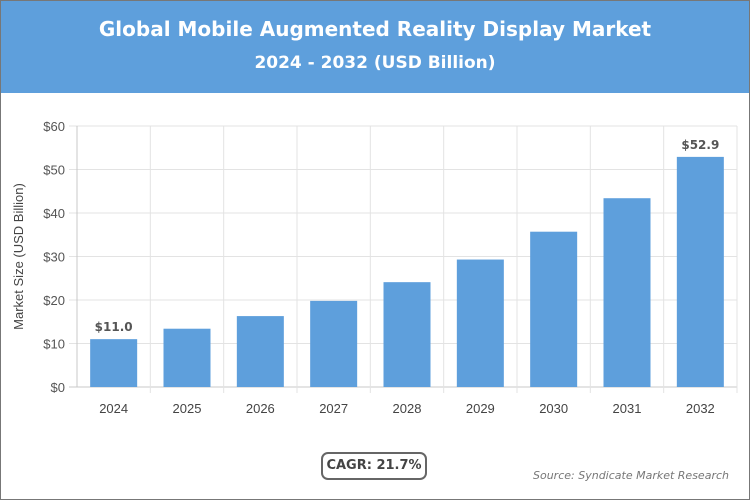 This screenshot has width=750, height=500. Describe the element at coordinates (58, 387) in the screenshot. I see `y-tick-label: $0` at that location.